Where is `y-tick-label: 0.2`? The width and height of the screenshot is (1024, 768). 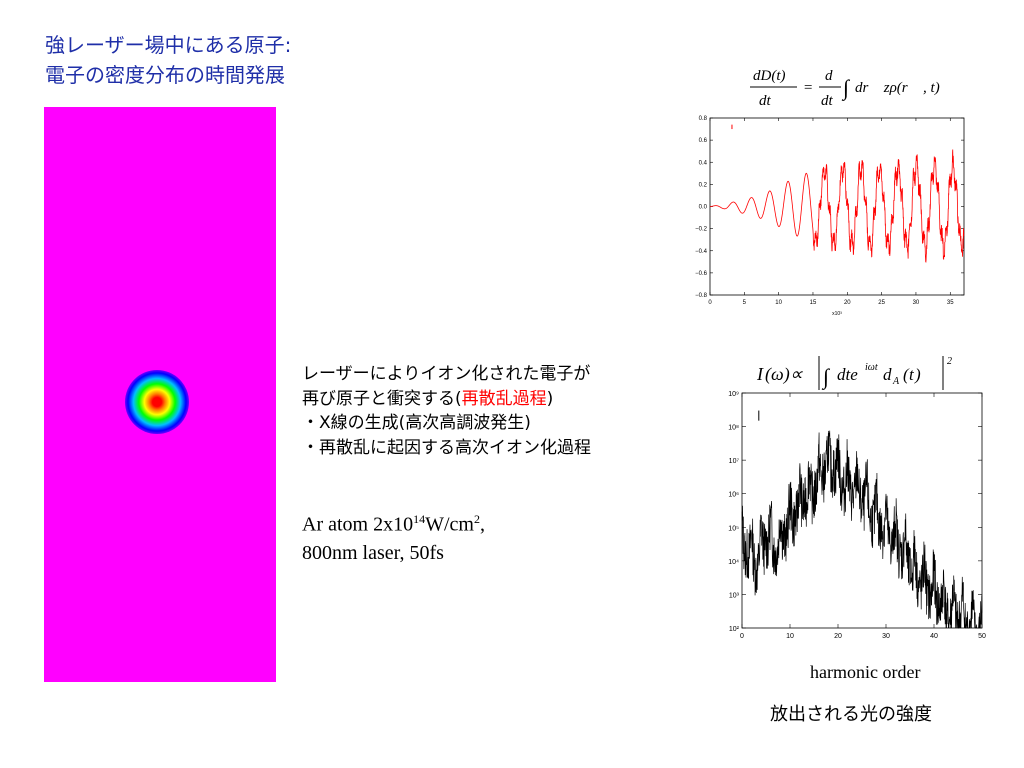
y-tick-label: 0.2 is located at coordinates (703, 185).